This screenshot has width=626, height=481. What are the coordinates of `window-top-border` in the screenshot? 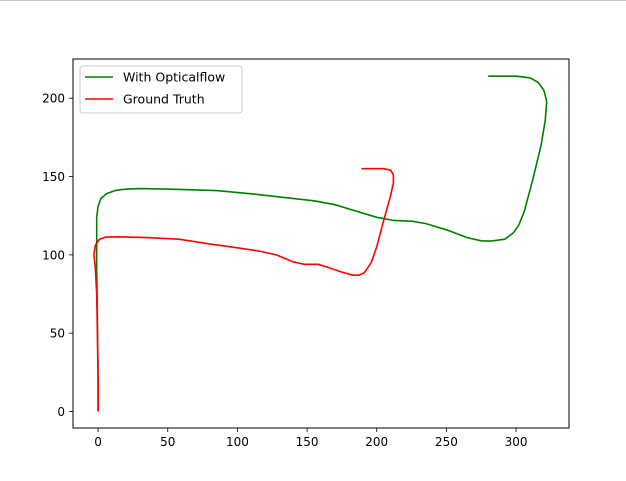 It's located at (313, 0).